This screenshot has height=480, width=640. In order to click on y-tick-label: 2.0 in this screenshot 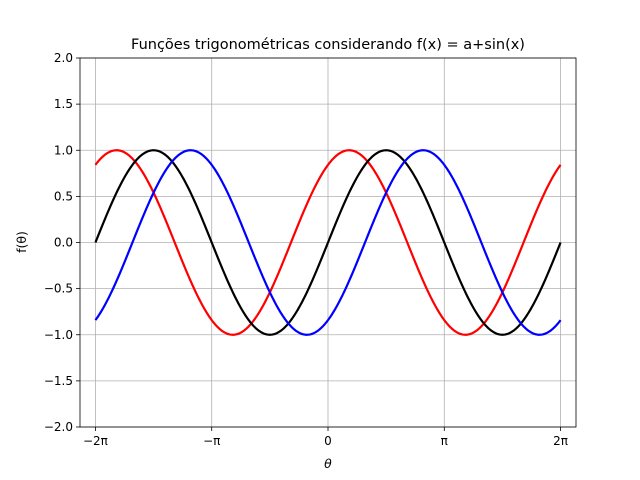, I will do `click(63, 58)`.